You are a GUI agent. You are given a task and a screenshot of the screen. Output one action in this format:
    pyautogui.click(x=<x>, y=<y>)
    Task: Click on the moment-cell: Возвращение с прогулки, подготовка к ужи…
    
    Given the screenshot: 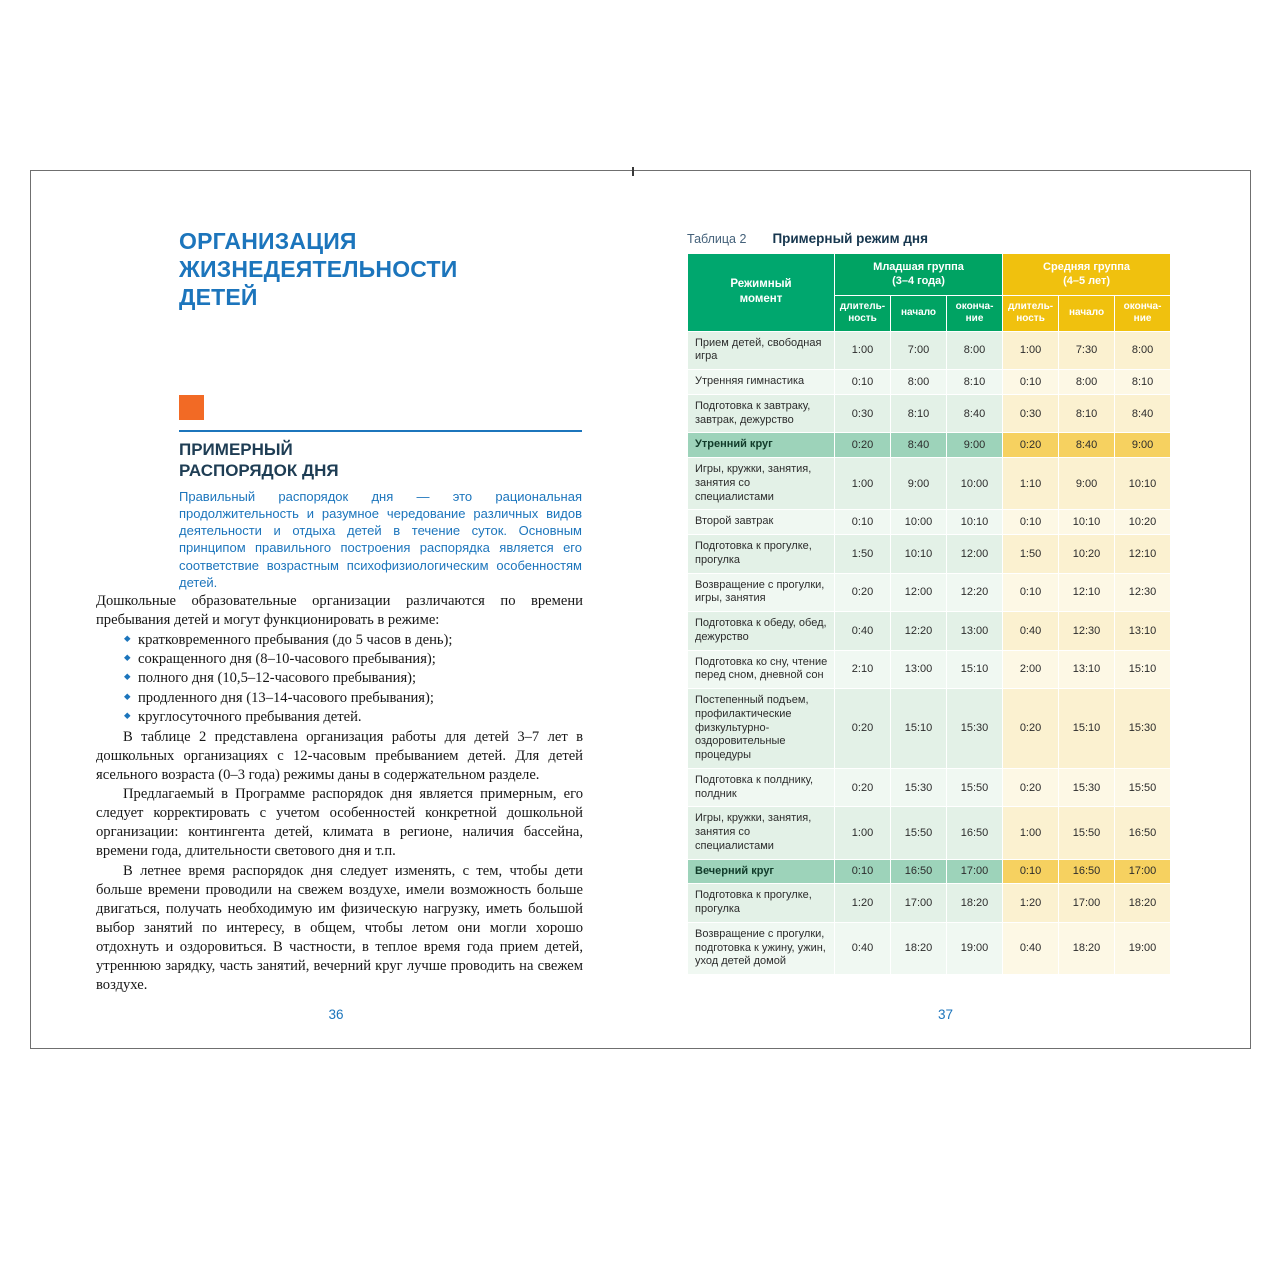 What is the action you would take?
    pyautogui.click(x=761, y=948)
    